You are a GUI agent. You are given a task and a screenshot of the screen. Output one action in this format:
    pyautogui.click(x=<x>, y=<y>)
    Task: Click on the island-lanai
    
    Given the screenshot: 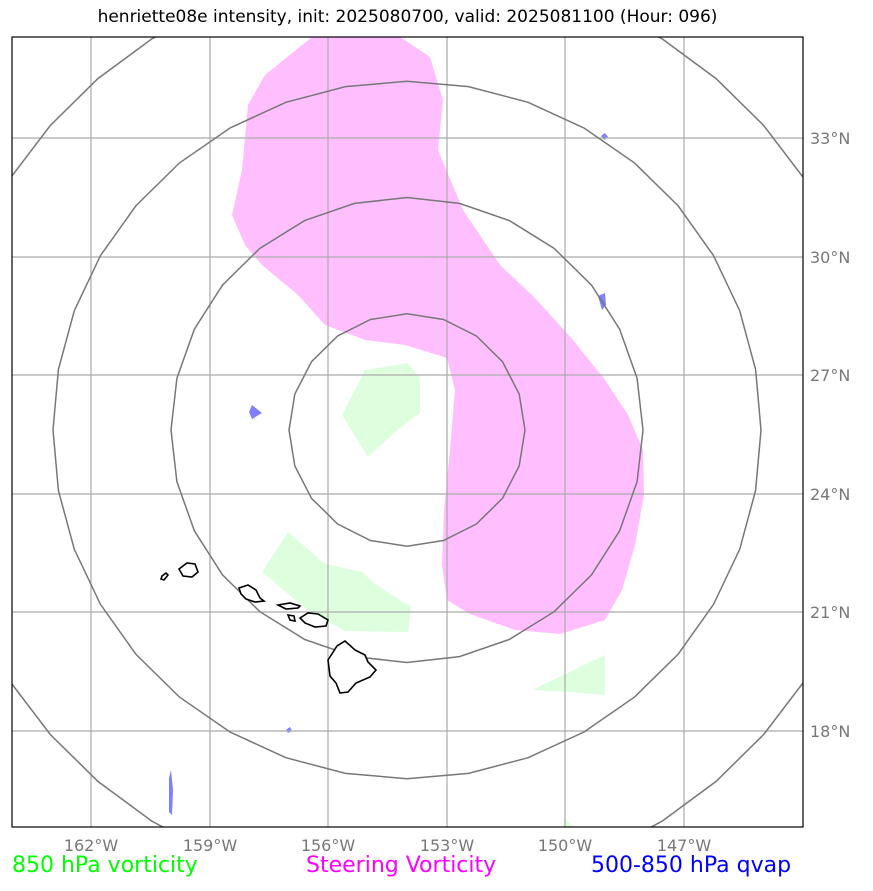 What is the action you would take?
    pyautogui.click(x=291, y=618)
    